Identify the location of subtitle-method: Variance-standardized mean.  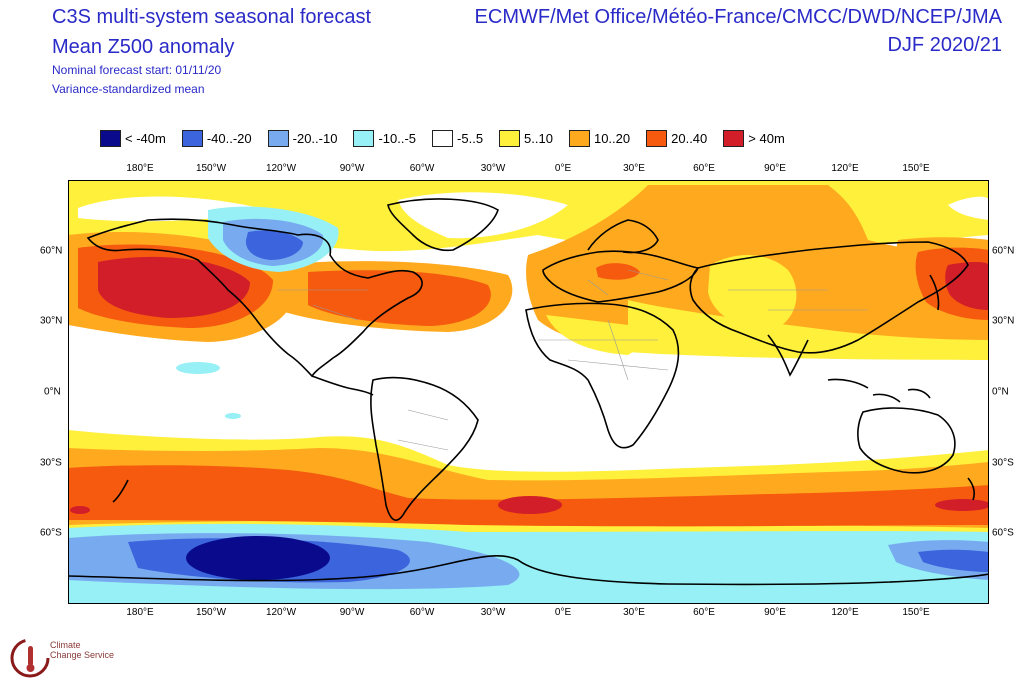
(128, 89).